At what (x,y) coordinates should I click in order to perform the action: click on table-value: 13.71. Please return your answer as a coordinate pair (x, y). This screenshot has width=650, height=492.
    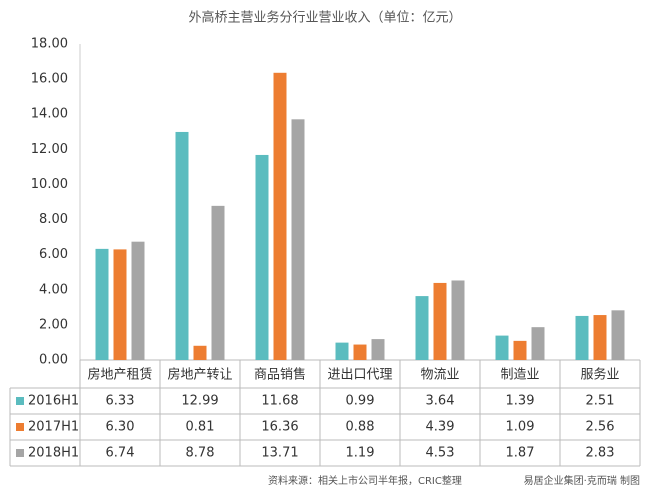
    Looking at the image, I should click on (279, 453).